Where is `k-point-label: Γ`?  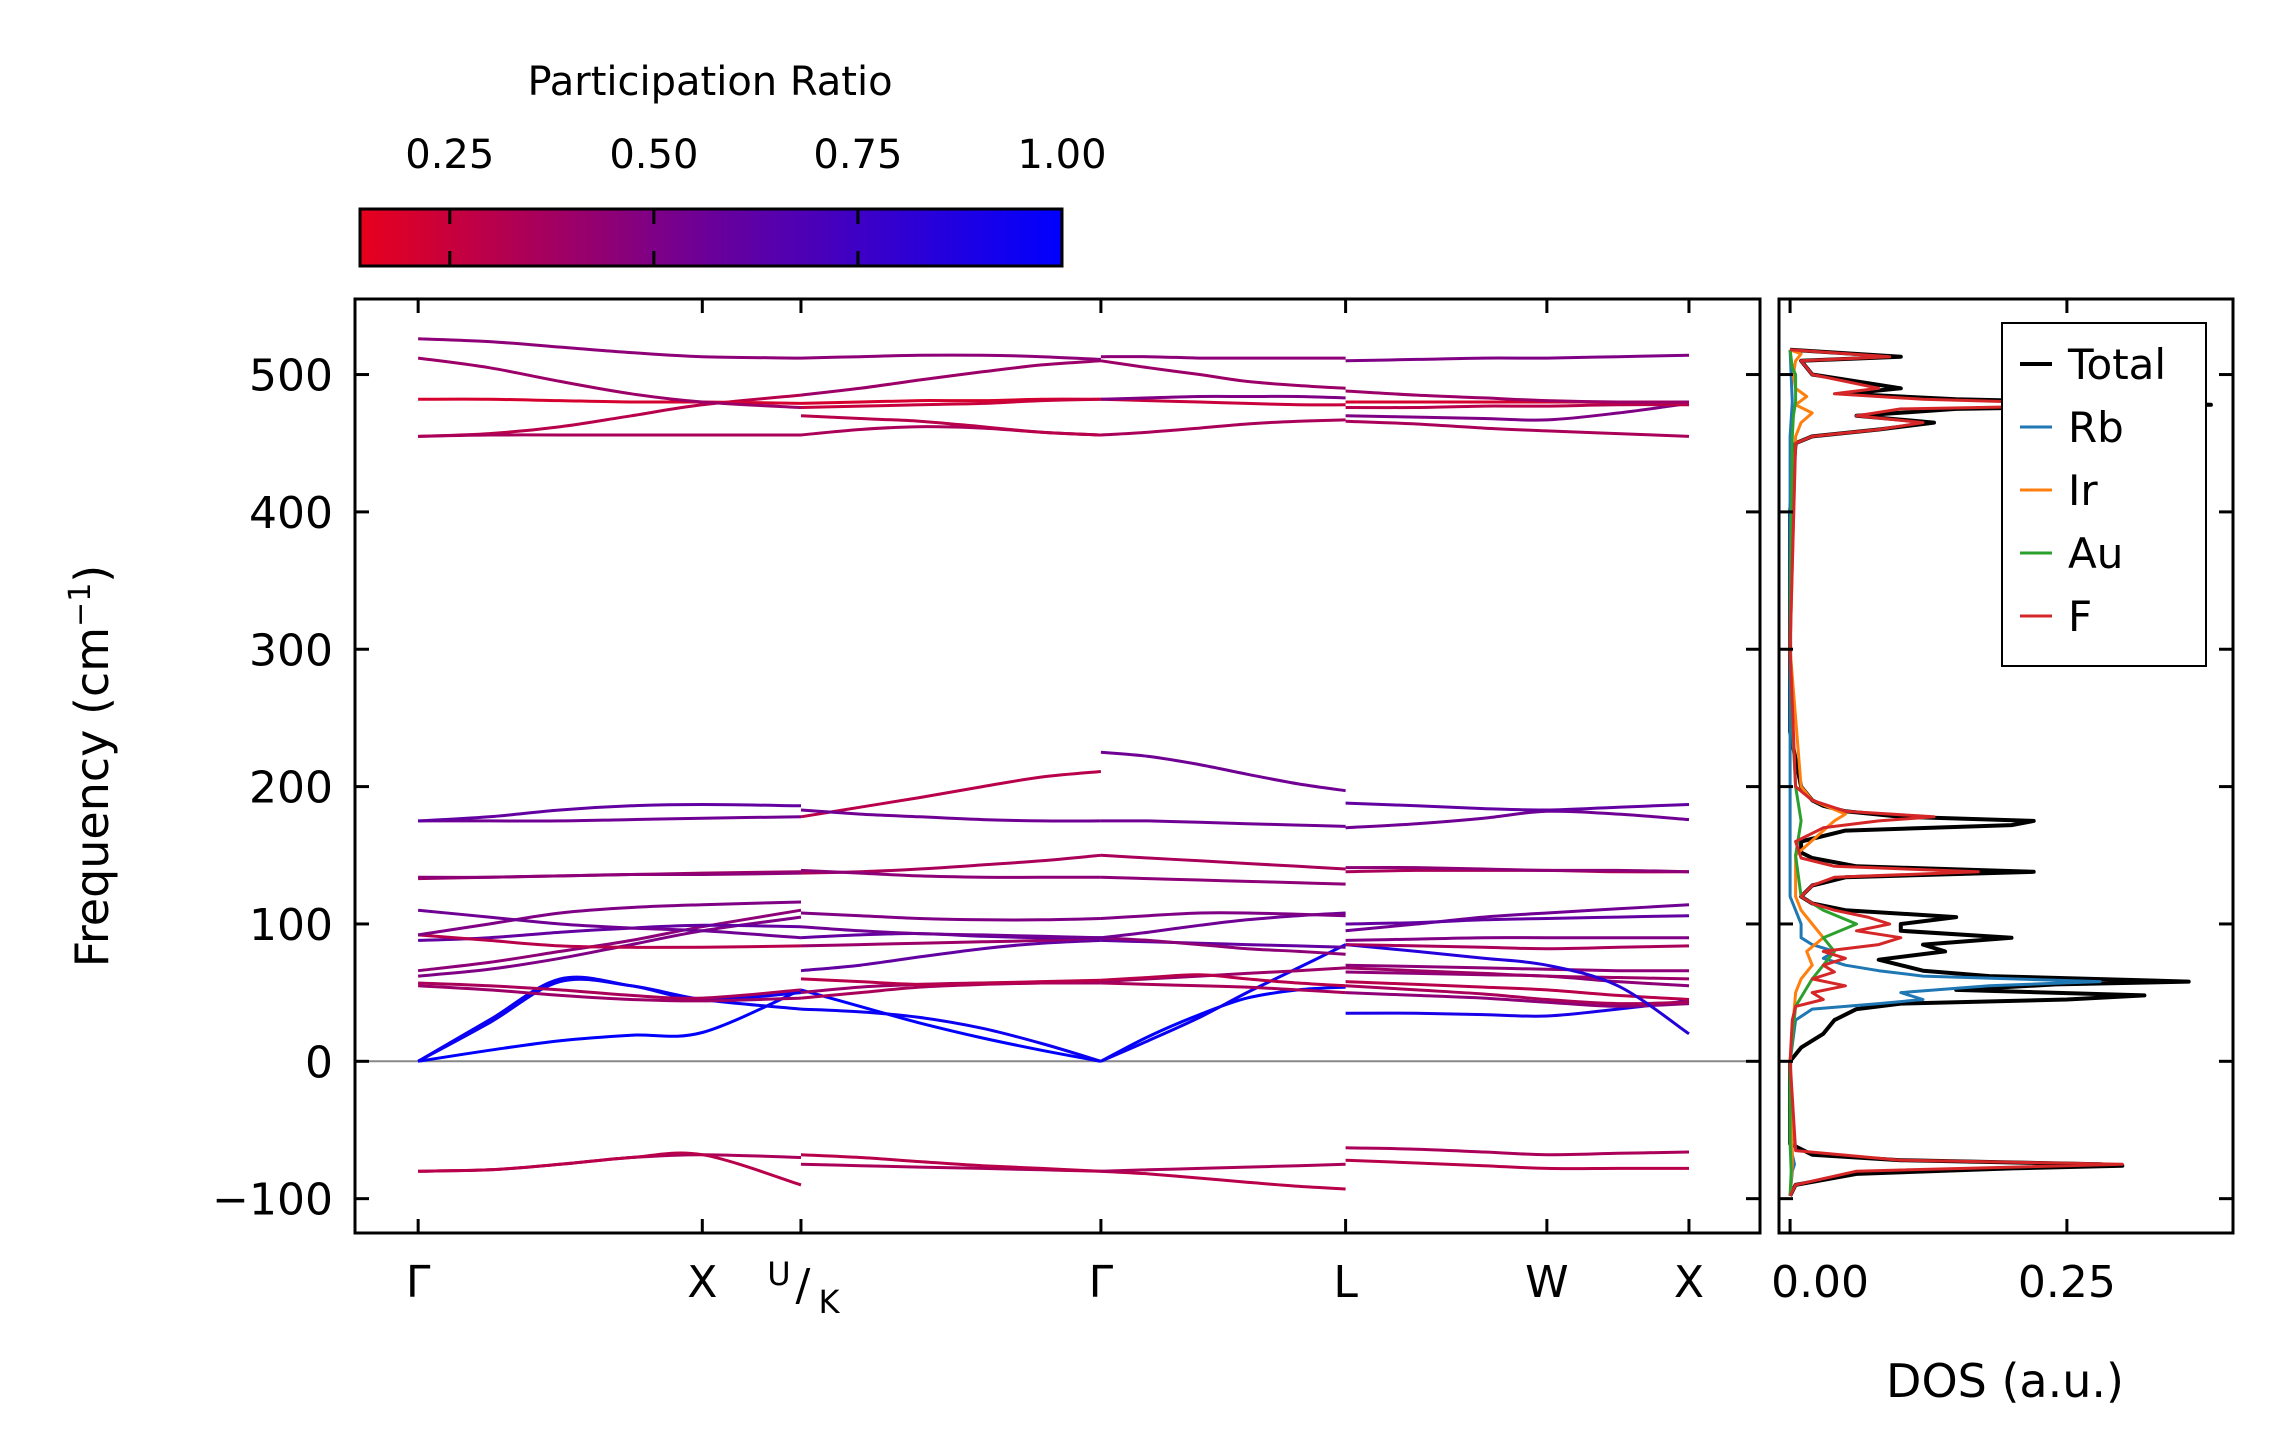 k-point-label: Γ is located at coordinates (418, 1282).